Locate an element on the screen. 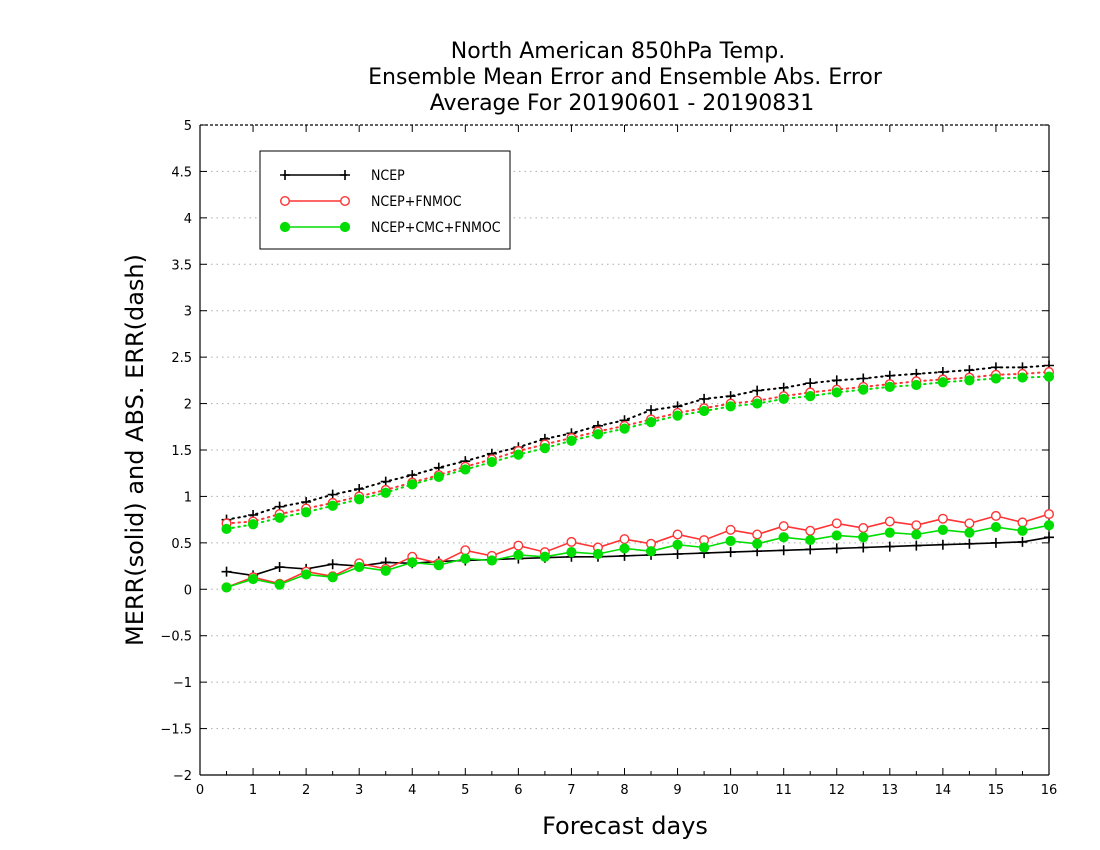 The image size is (1100, 850). legend-label-1: NCEP is located at coordinates (388, 176).